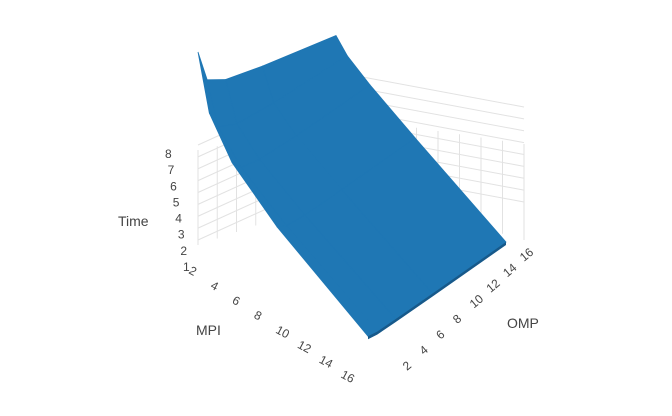 Image resolution: width=672 pixels, height=416 pixels. What do you see at coordinates (178, 219) in the screenshot?
I see `z-tick-label: 4` at bounding box center [178, 219].